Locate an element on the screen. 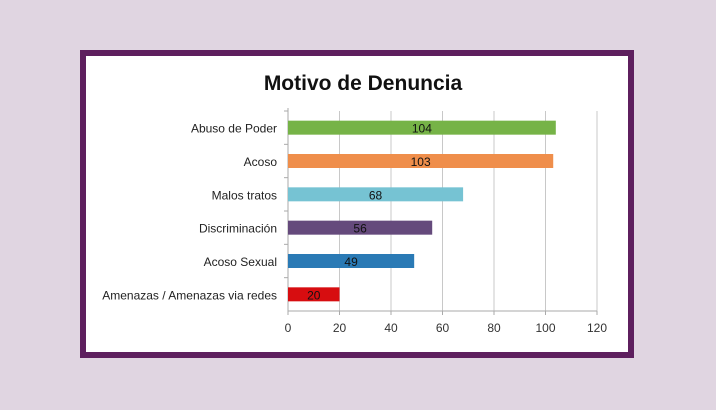 Image resolution: width=716 pixels, height=410 pixels. x-tick-label: 100 is located at coordinates (545, 328).